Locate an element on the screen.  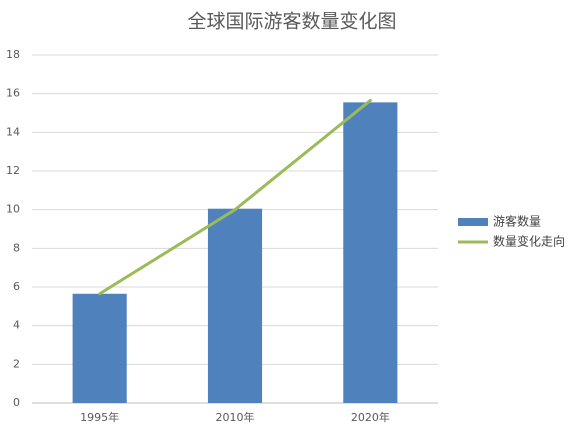
y-tick-label: 10 is located at coordinates (13, 209).